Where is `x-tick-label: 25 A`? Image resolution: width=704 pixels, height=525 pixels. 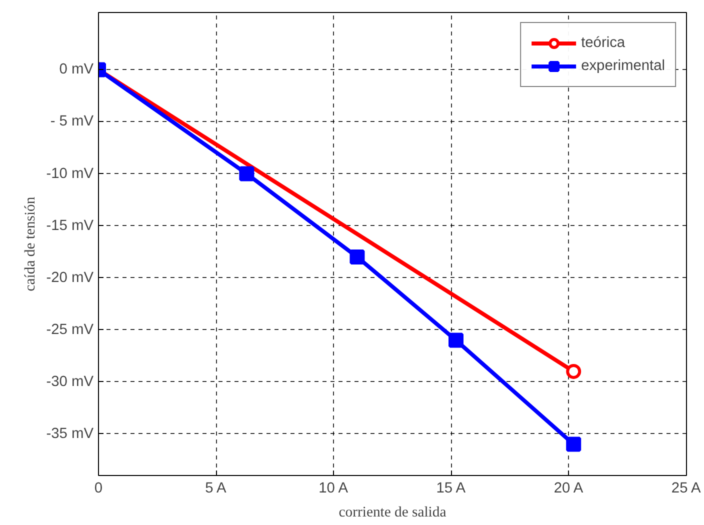 x-tick-label: 25 A is located at coordinates (686, 488).